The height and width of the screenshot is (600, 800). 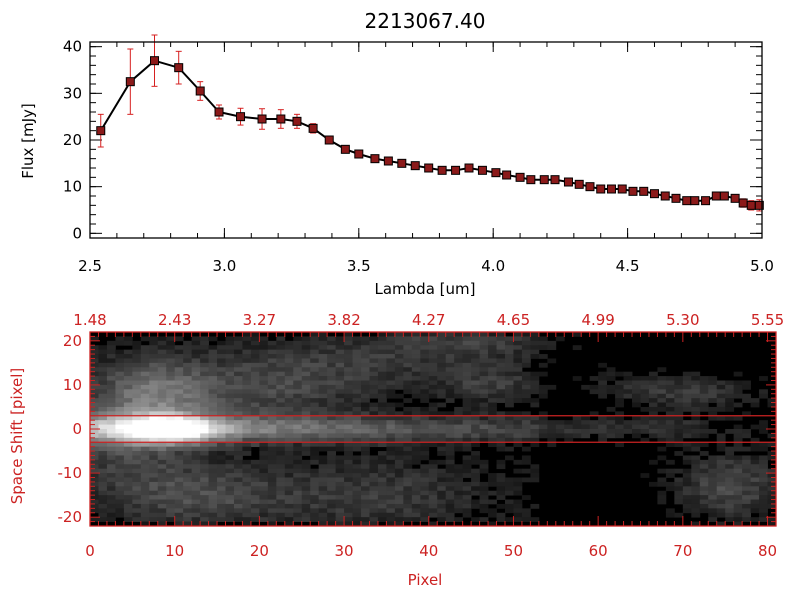 What do you see at coordinates (493, 266) in the screenshot?
I see `x-tick-label: 4.0` at bounding box center [493, 266].